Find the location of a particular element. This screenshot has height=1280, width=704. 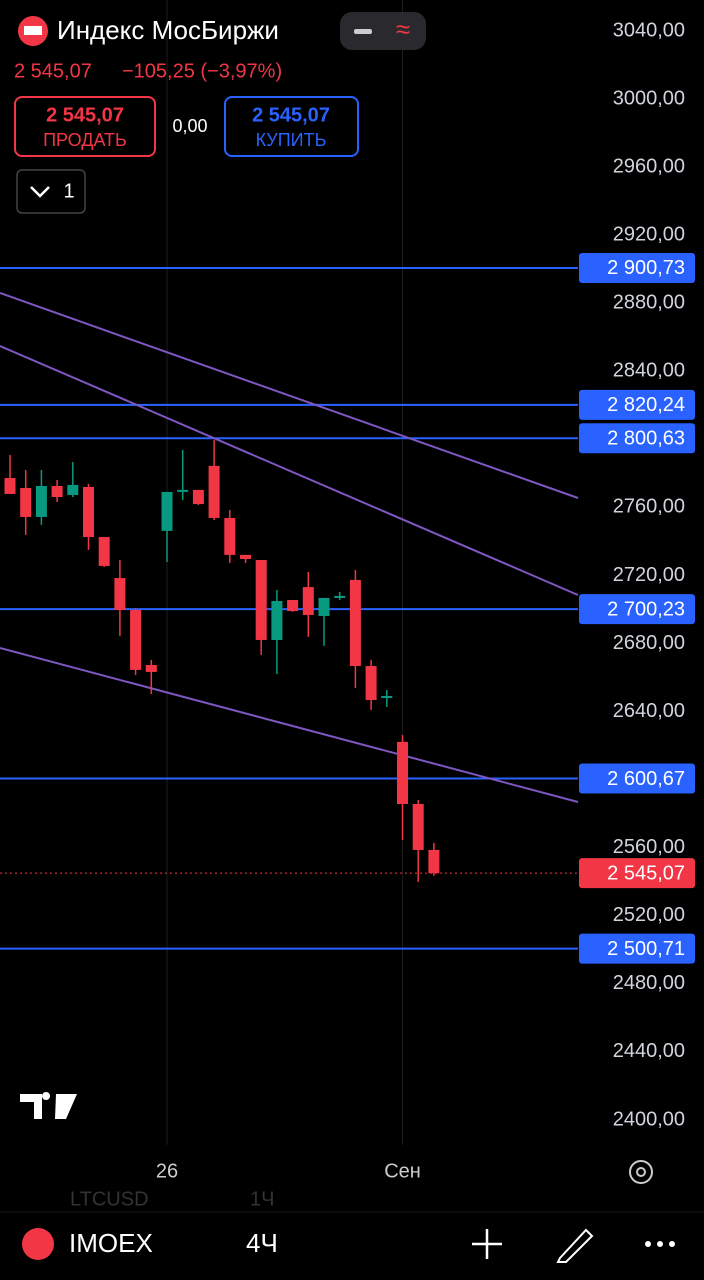

y-tick-label: 3040,00 is located at coordinates (649, 30).